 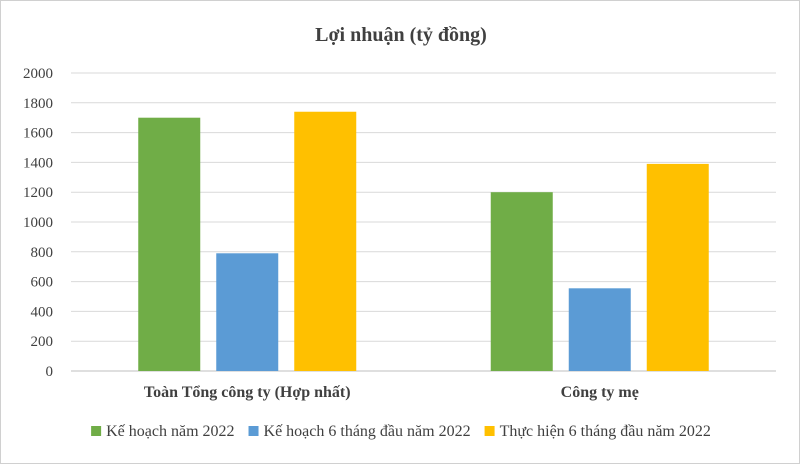 I want to click on legend-item: Kế hoạch 6 tháng đầu năm 2022, so click(x=359, y=431).